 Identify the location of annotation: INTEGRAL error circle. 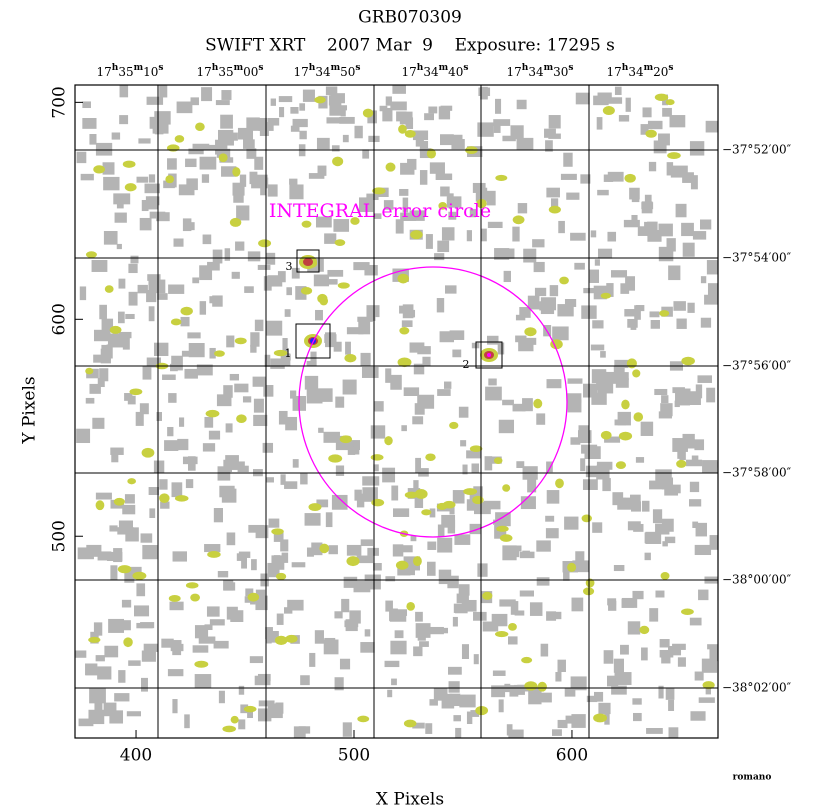
(380, 211).